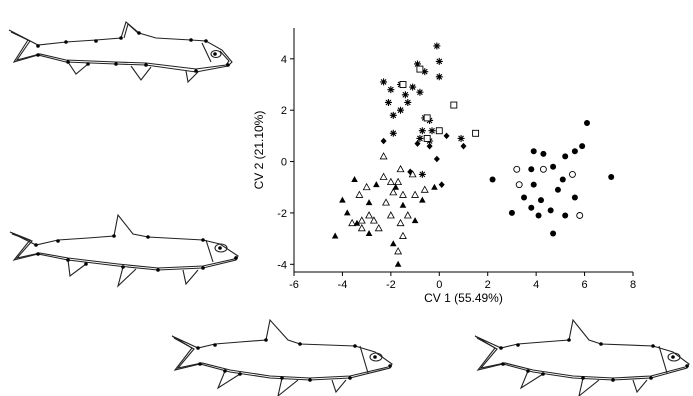 This screenshot has height=396, width=693. What do you see at coordinates (284, 111) in the screenshot?
I see `y-tick-label: 2` at bounding box center [284, 111].